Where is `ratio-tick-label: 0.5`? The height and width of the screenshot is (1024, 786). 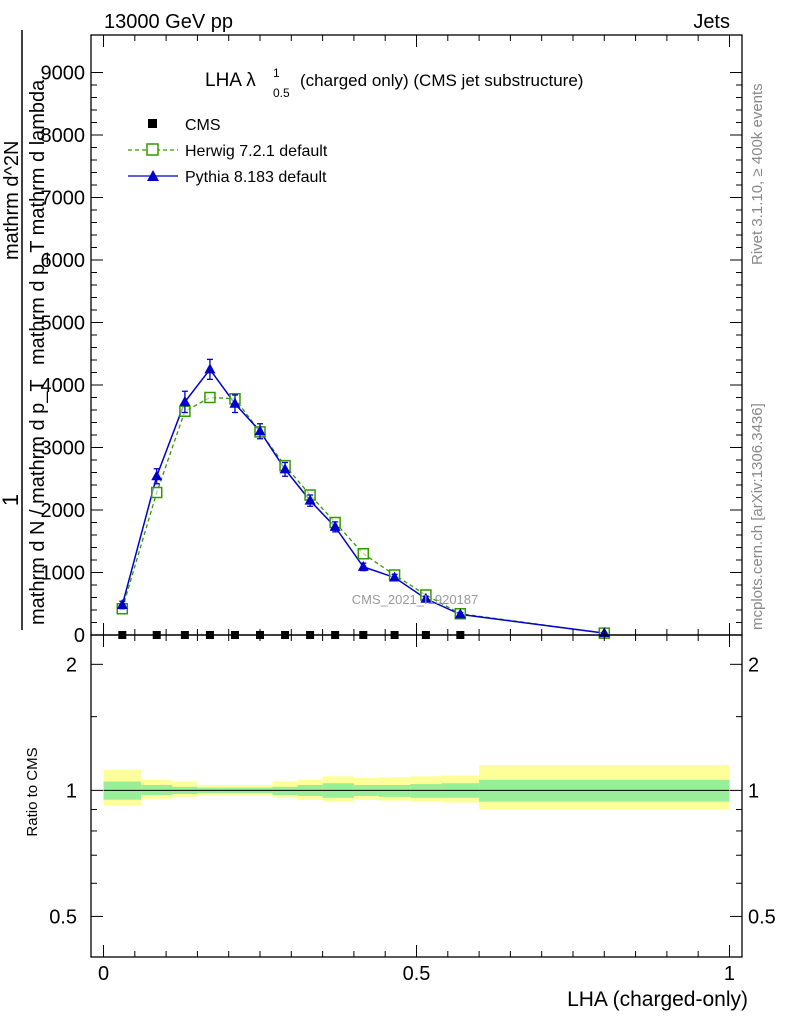
ratio-tick-label: 0.5 is located at coordinates (63, 917).